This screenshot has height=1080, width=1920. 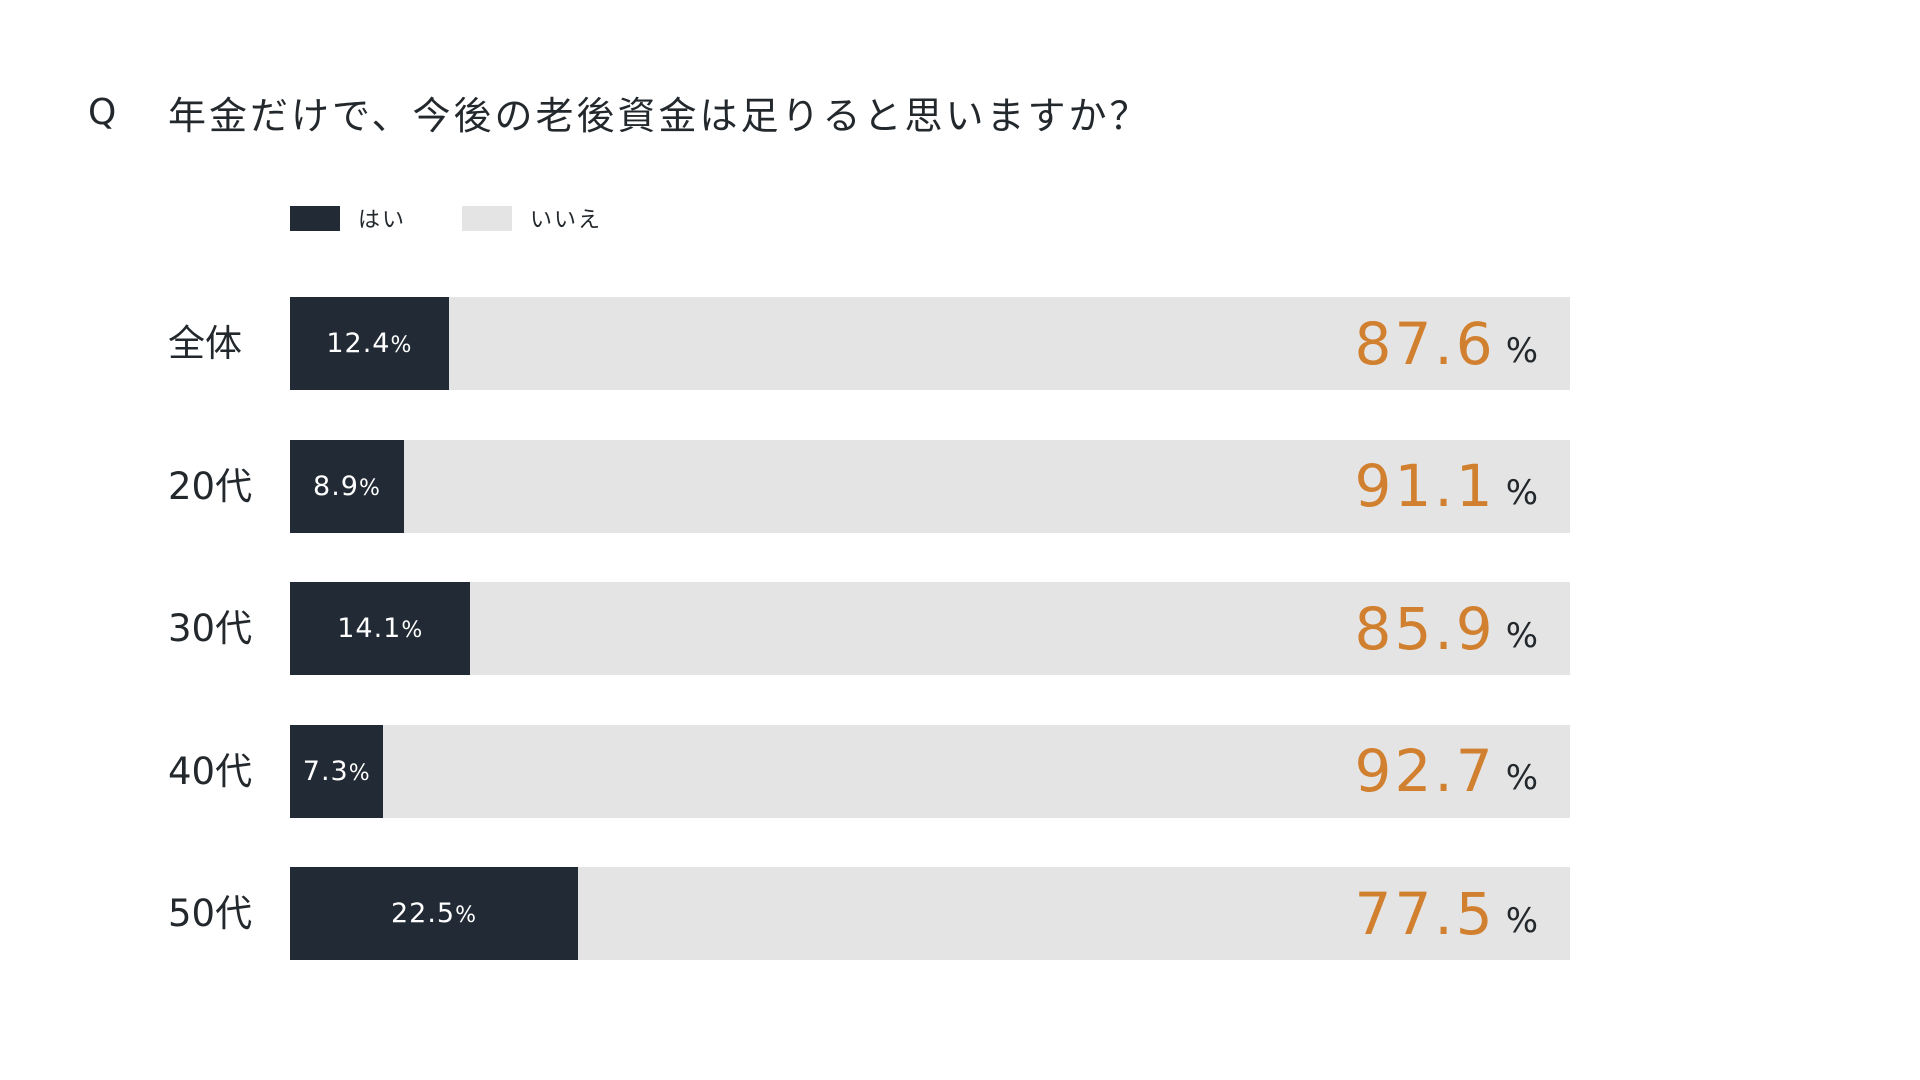 I want to click on legend-label-no: いいえ, so click(x=566, y=220).